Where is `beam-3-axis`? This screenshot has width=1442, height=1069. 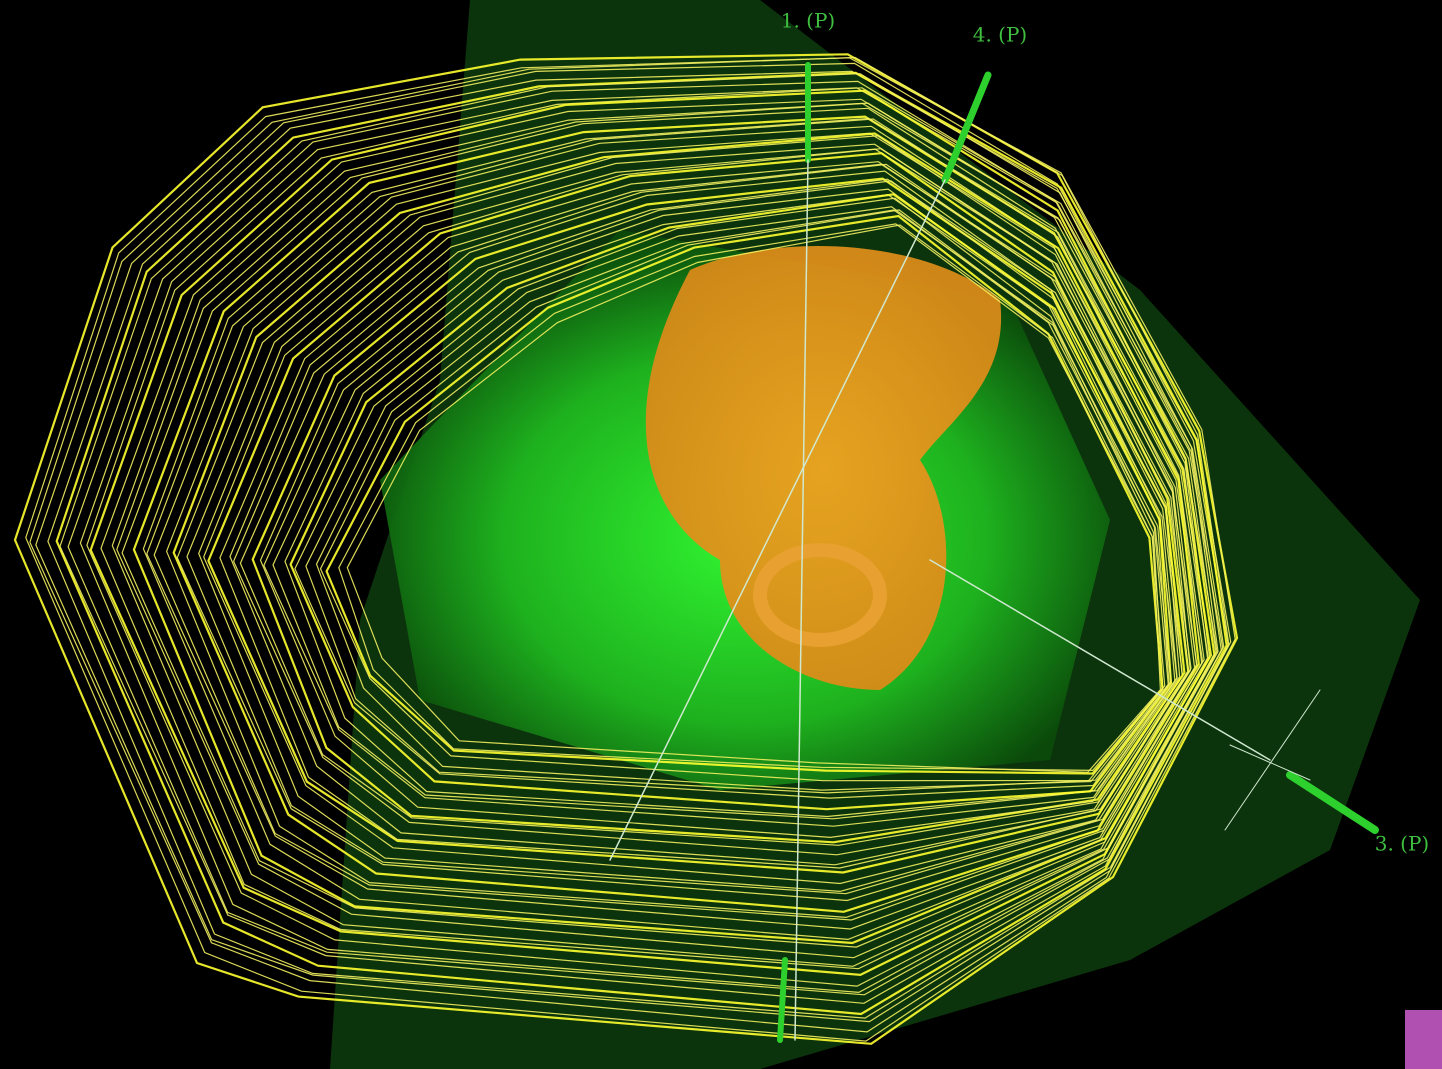 beam-3-axis is located at coordinates (1100, 660).